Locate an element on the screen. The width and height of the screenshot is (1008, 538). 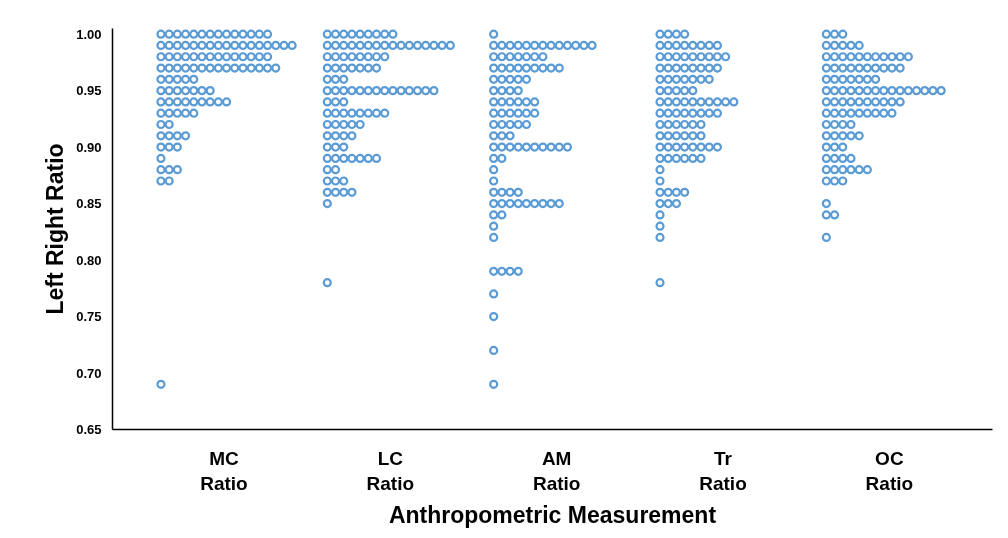
y-tick-label: 0.70 is located at coordinates (89, 373).